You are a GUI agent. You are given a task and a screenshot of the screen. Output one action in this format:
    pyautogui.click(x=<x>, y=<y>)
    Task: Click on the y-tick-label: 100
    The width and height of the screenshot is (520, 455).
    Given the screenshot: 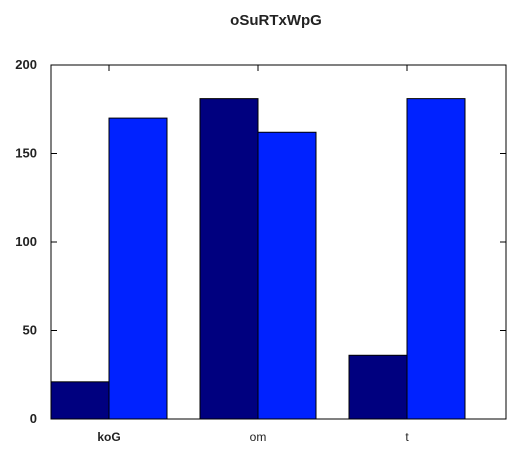 What is the action you would take?
    pyautogui.click(x=26, y=241)
    